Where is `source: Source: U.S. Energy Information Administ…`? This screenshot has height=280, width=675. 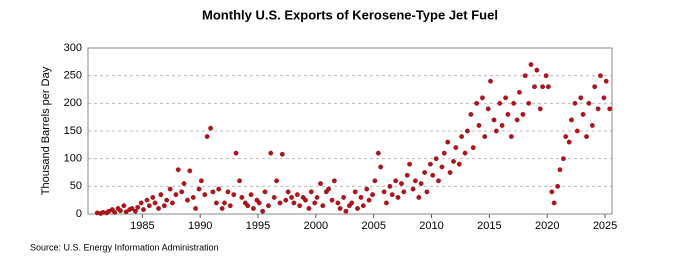 source: Source: U.S. Energy Information Administ… is located at coordinates (124, 247).